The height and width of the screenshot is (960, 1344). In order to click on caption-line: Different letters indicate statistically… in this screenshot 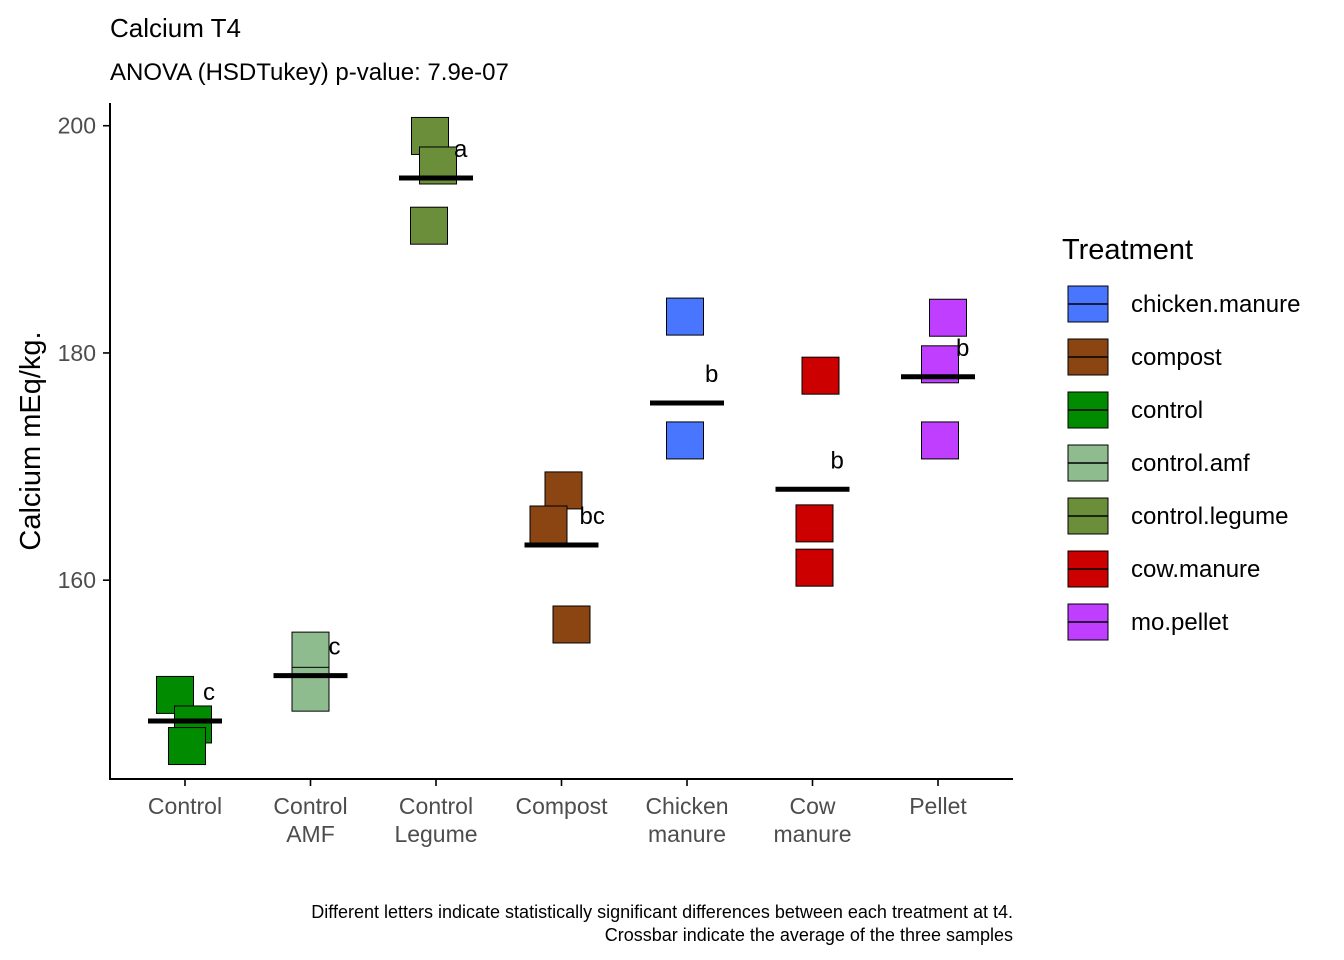, I will do `click(662, 912)`.